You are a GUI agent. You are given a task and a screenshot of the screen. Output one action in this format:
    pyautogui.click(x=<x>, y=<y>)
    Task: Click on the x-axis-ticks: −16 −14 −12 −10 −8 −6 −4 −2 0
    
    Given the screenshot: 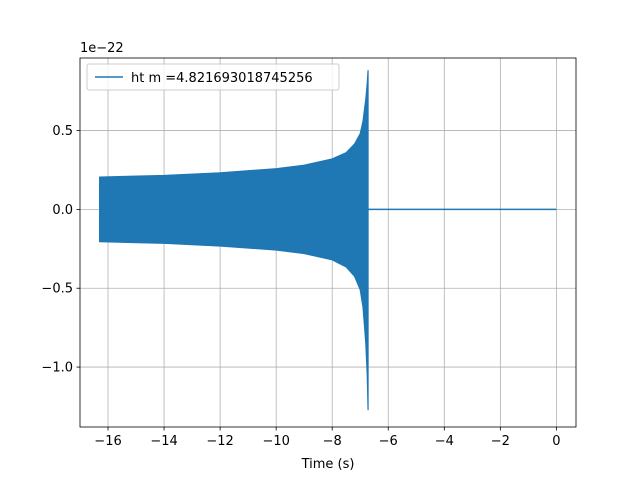 What is the action you would take?
    pyautogui.click(x=327, y=438)
    